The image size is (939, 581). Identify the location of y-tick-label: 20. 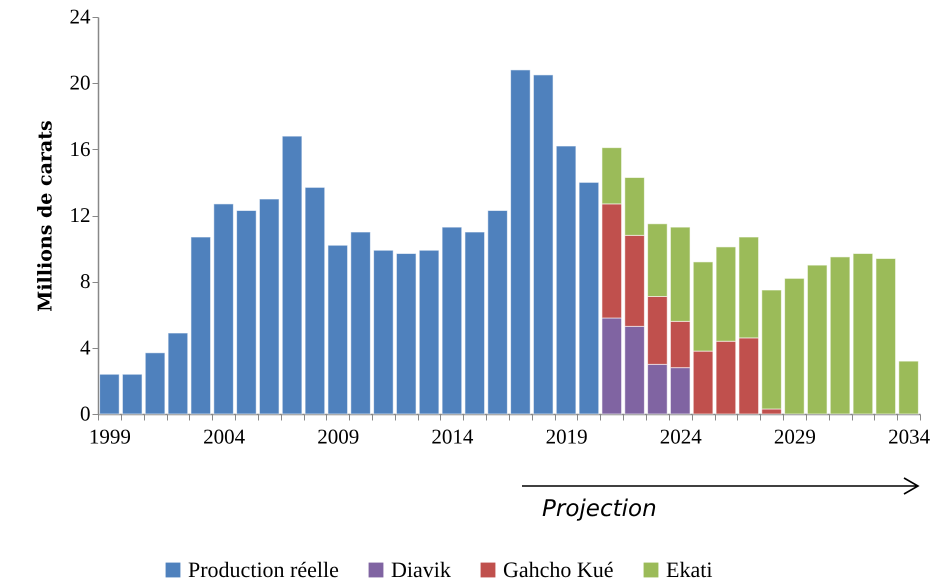
(80, 82).